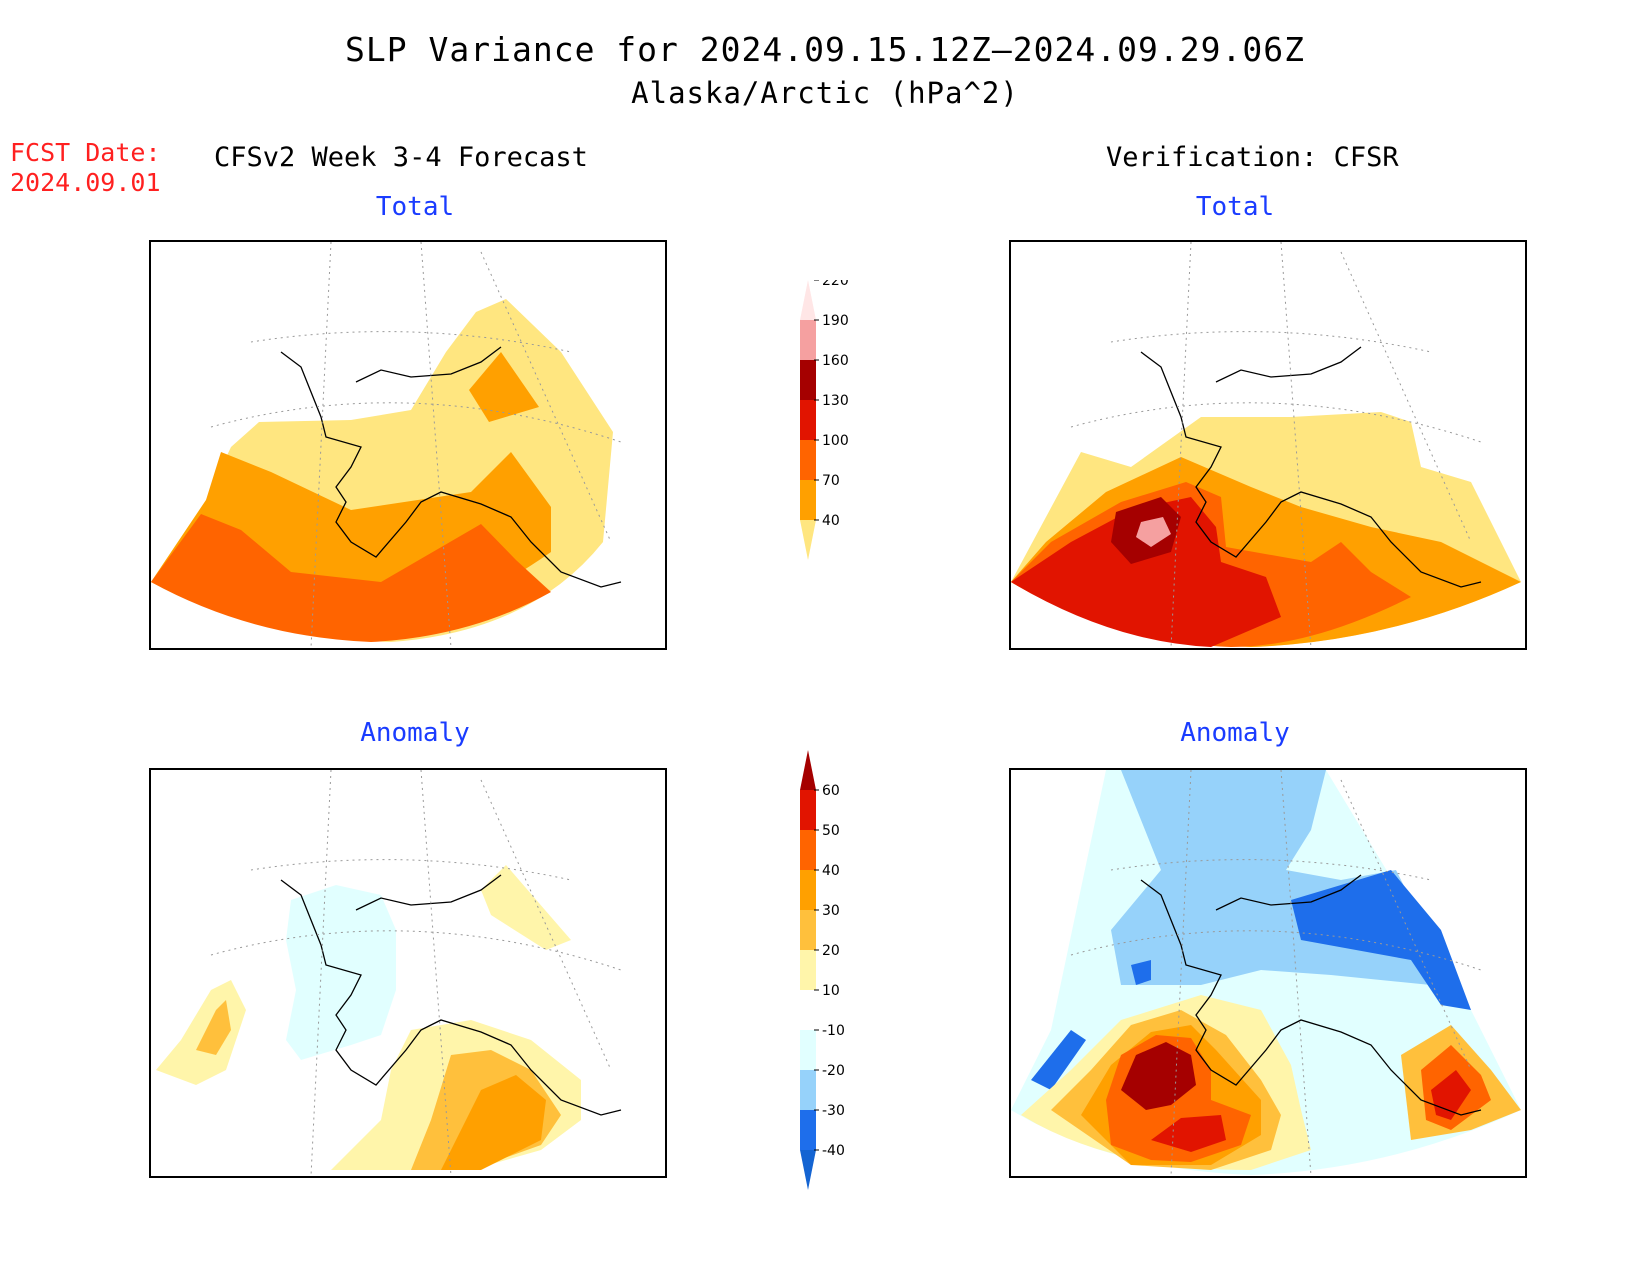 Image resolution: width=1650 pixels, height=1275 pixels. Describe the element at coordinates (401, 157) in the screenshot. I see `forecast-column-heading: CFSv2 Week 3-4 Forecast` at that location.